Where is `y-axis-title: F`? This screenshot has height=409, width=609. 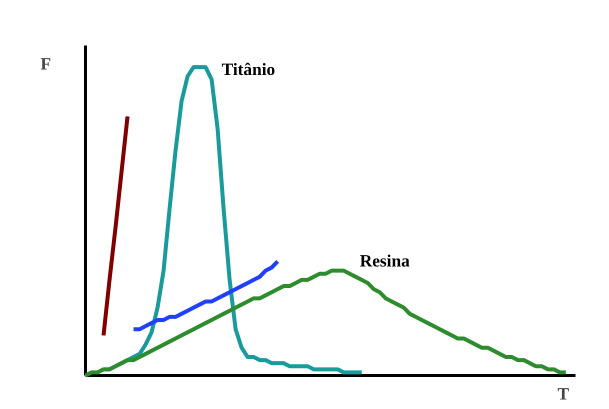
y-axis-title: F is located at coordinates (46, 64).